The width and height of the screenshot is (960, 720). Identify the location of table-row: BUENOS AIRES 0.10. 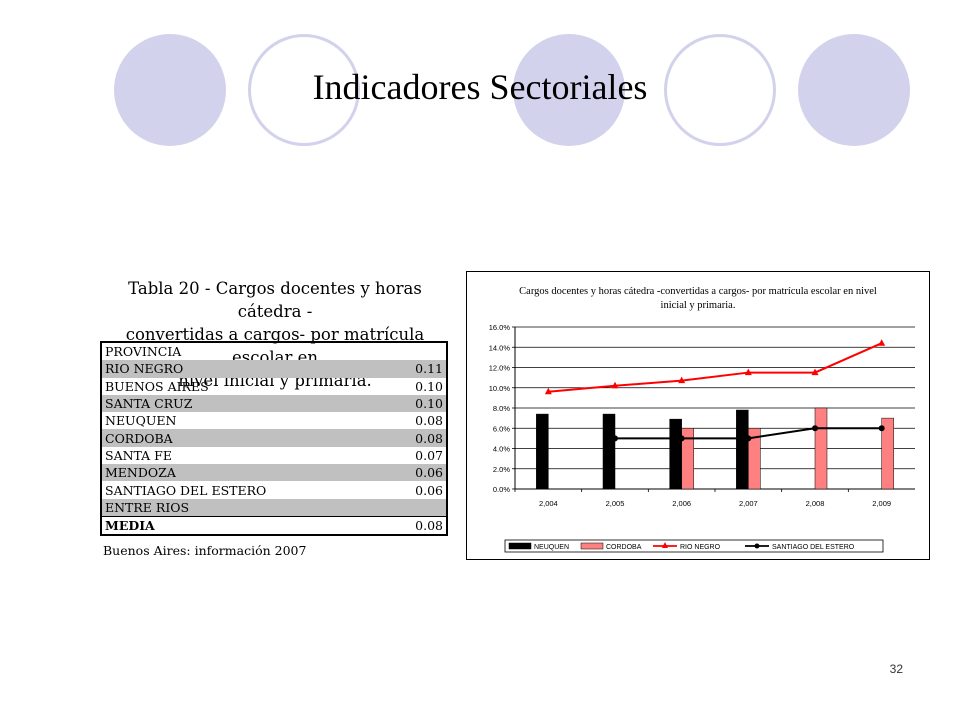
(274, 386).